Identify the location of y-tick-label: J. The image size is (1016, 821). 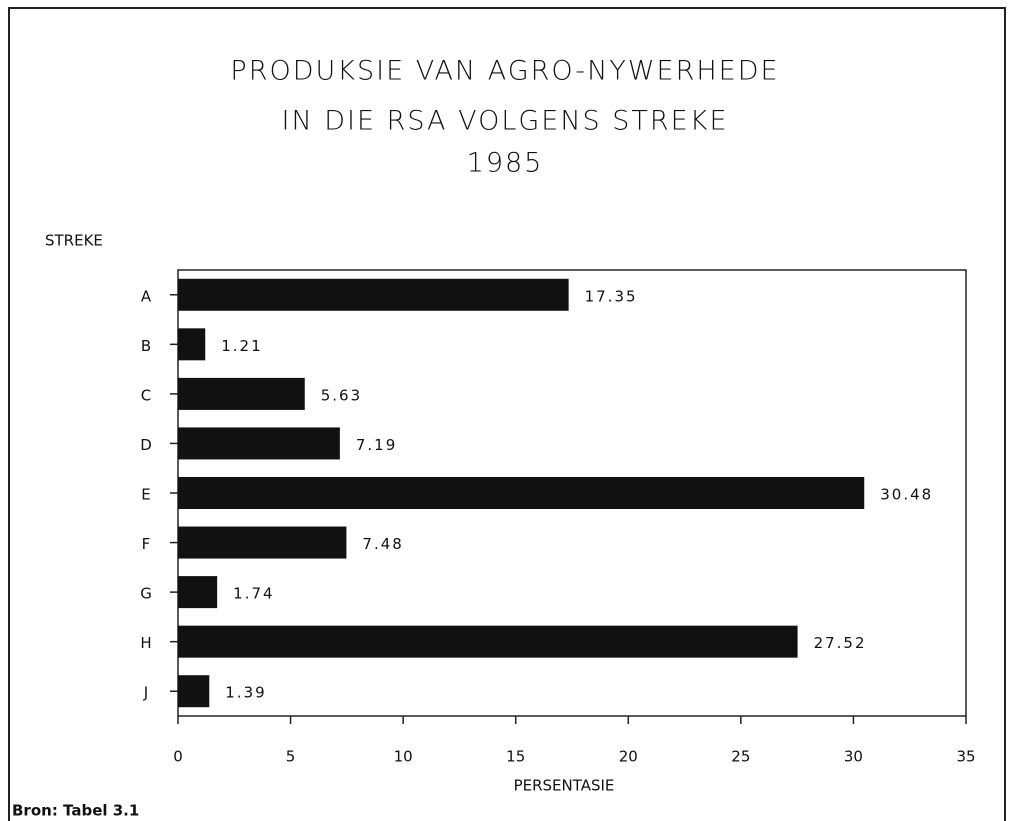
(145, 693).